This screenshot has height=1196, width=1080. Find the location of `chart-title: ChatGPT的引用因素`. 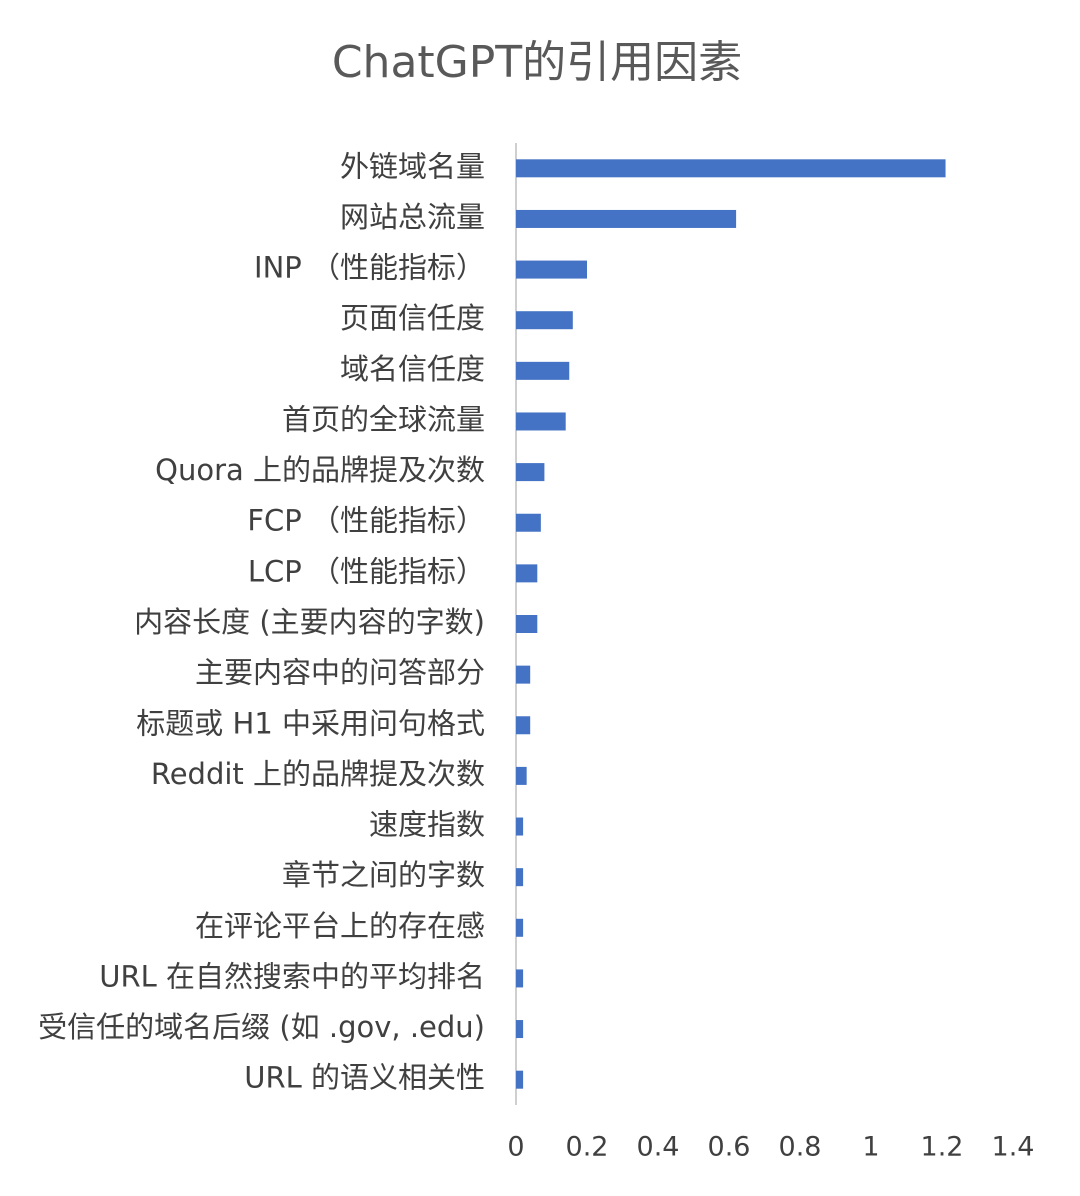

chart-title: ChatGPT的引用因素 is located at coordinates (537, 62).